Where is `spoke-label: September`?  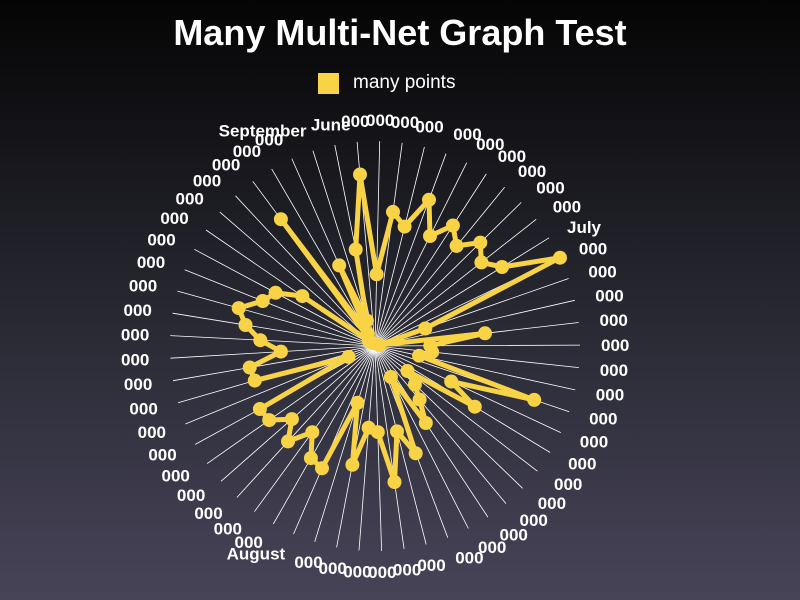 spoke-label: September is located at coordinates (263, 131).